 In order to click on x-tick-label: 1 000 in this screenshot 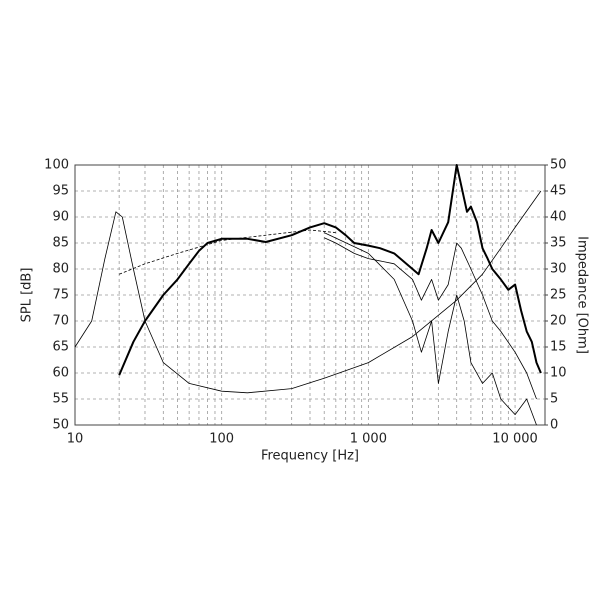, I will do `click(368, 439)`.